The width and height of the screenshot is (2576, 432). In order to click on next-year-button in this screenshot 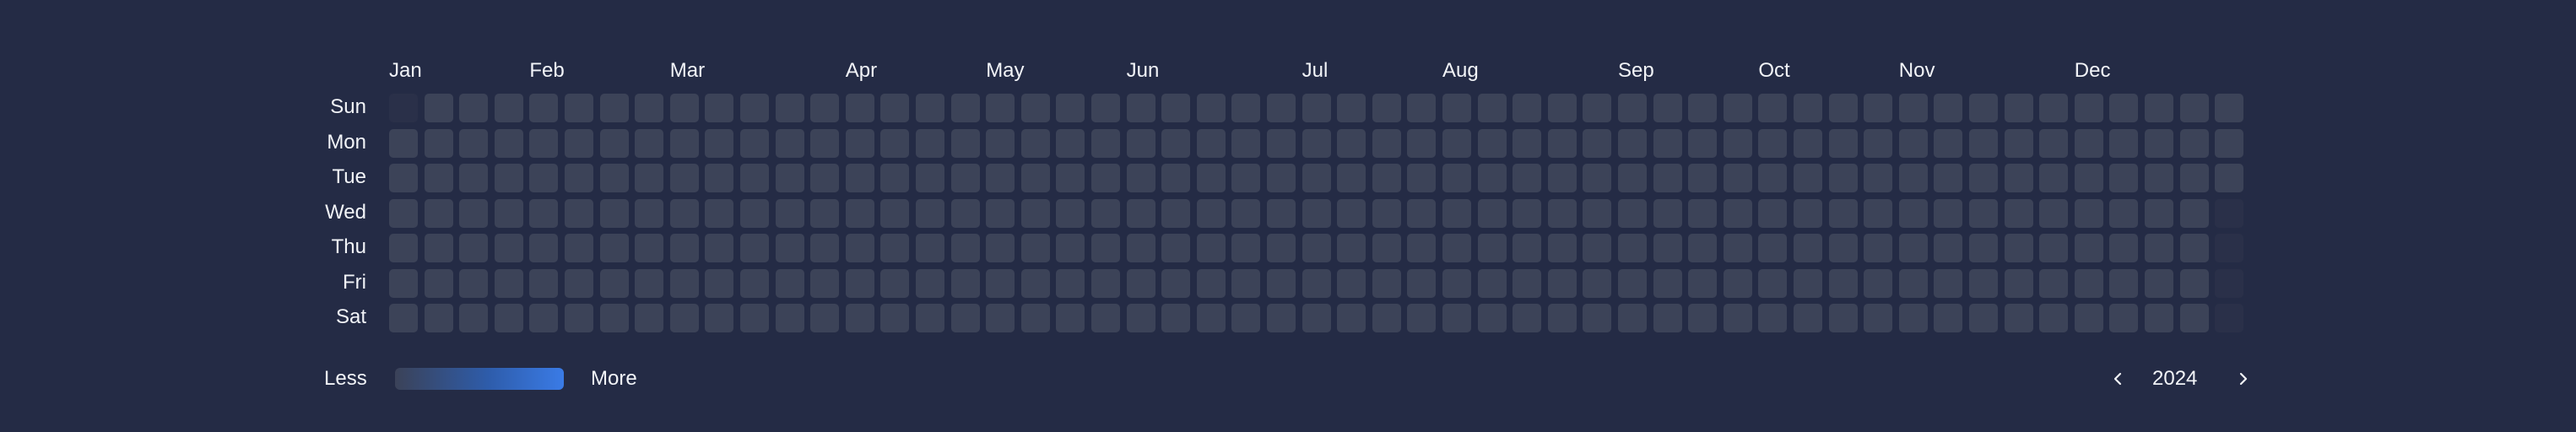, I will do `click(2242, 378)`.